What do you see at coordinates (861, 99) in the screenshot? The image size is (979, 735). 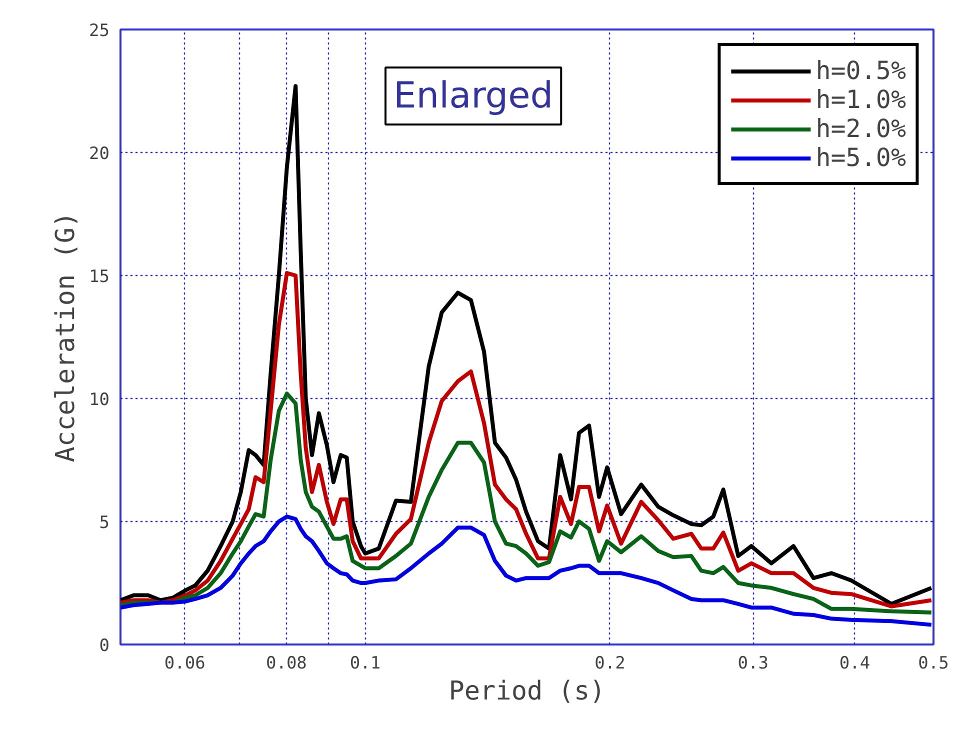 I see `legend-label: h=1.0%` at bounding box center [861, 99].